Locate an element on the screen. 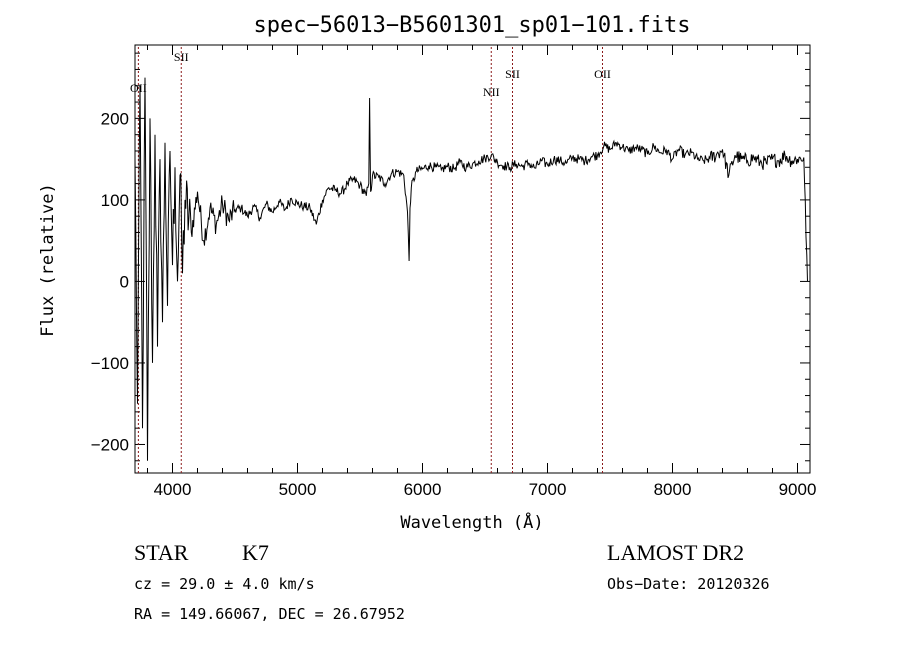  y-axis-label: Flux (relative) is located at coordinates (48, 260).